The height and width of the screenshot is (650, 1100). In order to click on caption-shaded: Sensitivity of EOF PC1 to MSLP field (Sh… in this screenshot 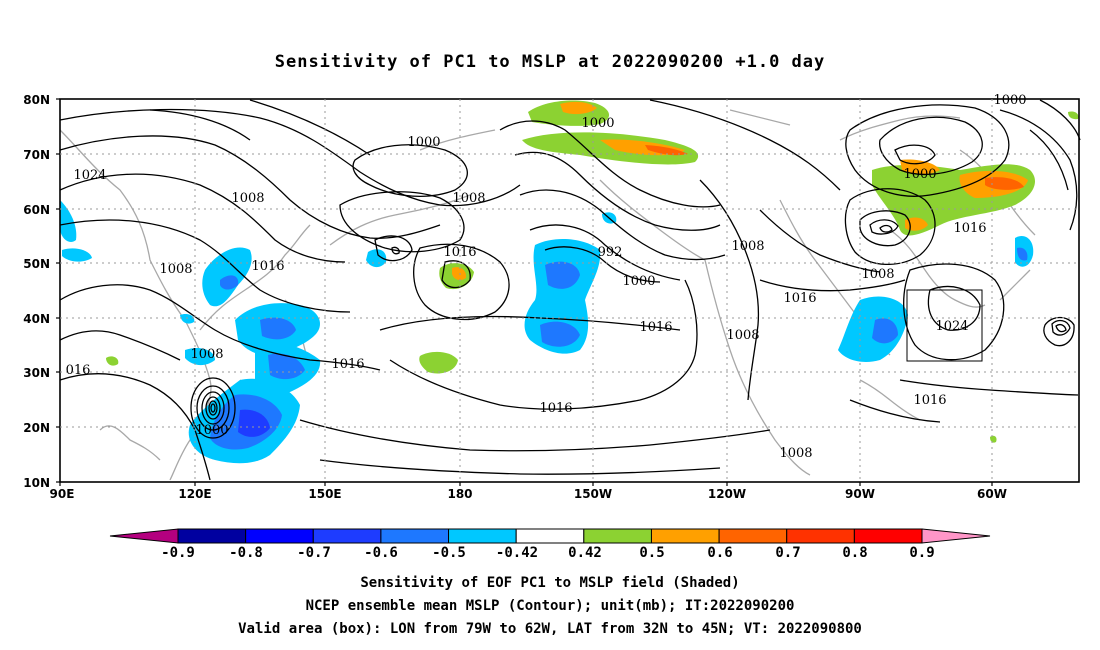, I will do `click(550, 583)`.